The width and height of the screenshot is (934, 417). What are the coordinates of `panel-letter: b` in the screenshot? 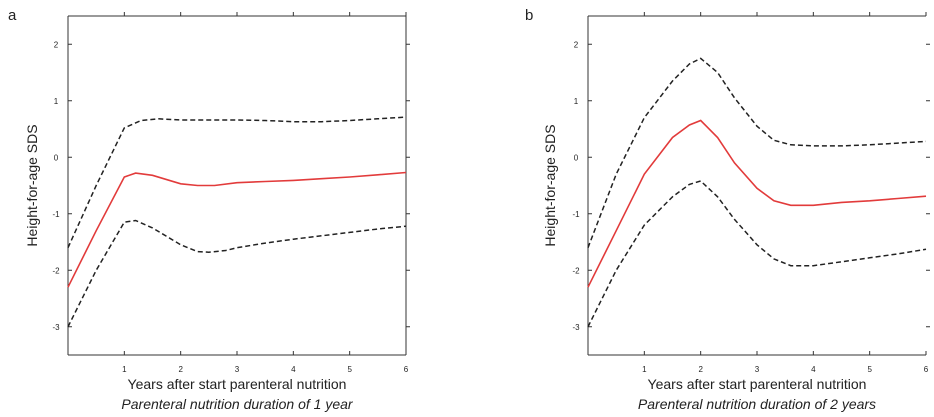 It's located at (529, 15).